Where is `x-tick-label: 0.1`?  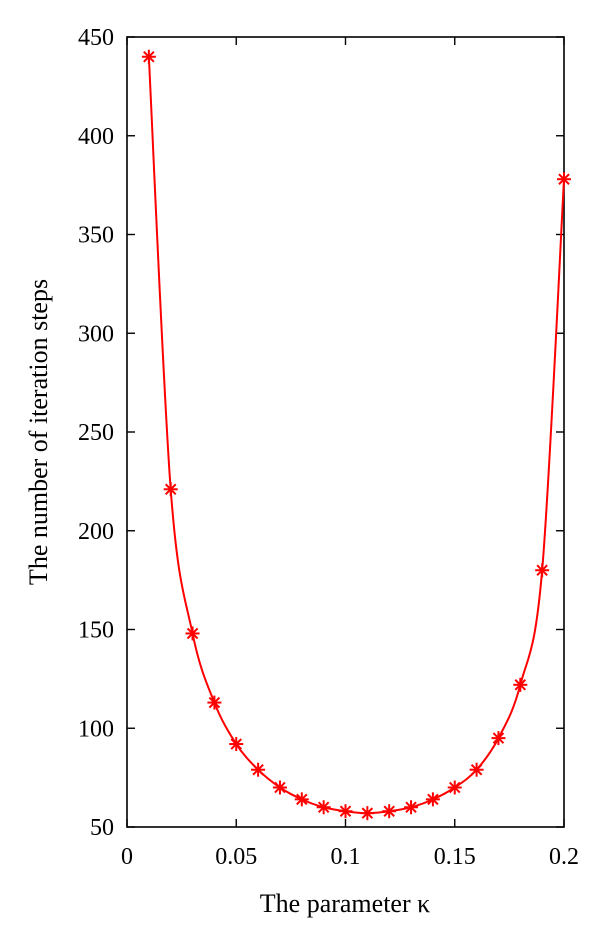 x-tick-label: 0.1 is located at coordinates (346, 857).